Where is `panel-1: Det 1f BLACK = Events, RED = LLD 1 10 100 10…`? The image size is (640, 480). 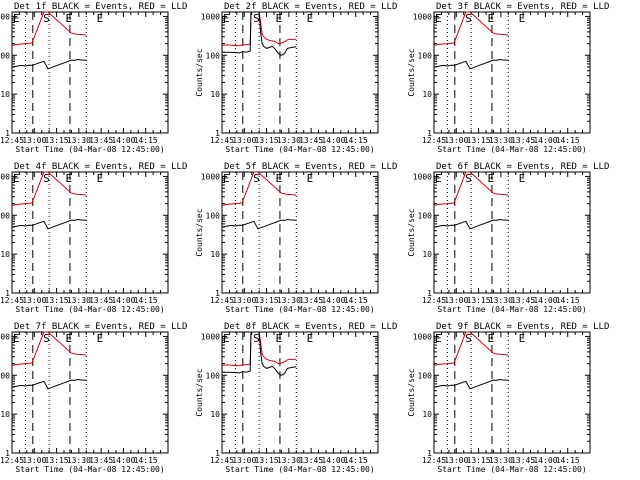 panel-1: Det 1f BLACK = Events, RED = LLD 1 10 100 10… is located at coordinates (93, 78).